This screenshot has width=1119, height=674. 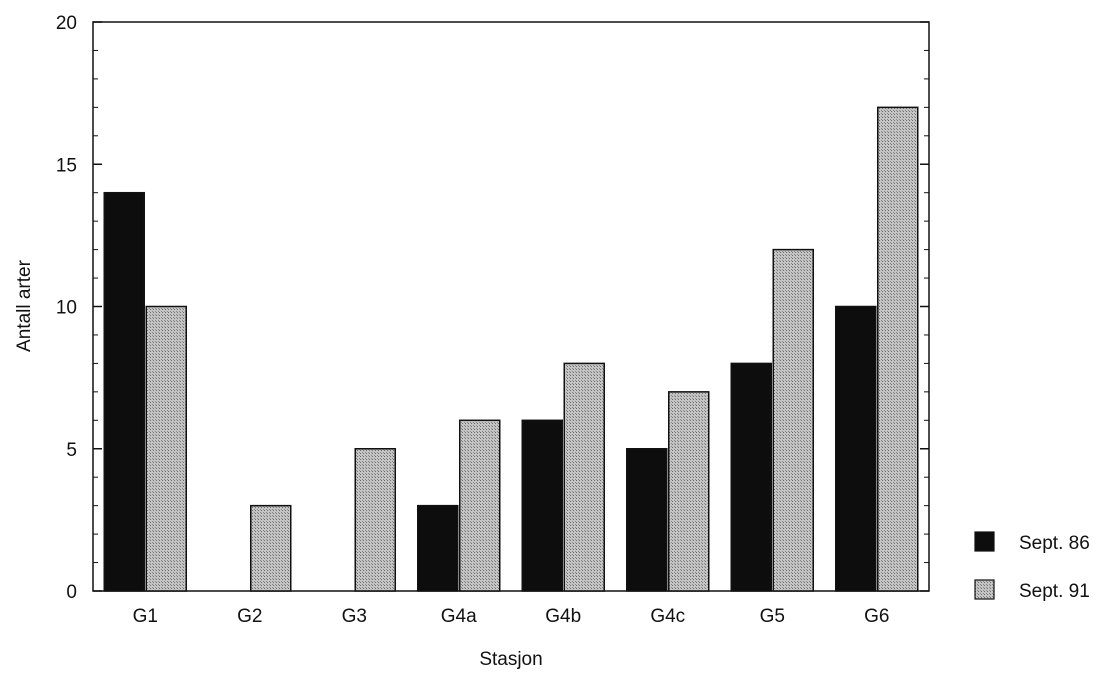 I want to click on y-axis-title: Antall arter, so click(x=24, y=305).